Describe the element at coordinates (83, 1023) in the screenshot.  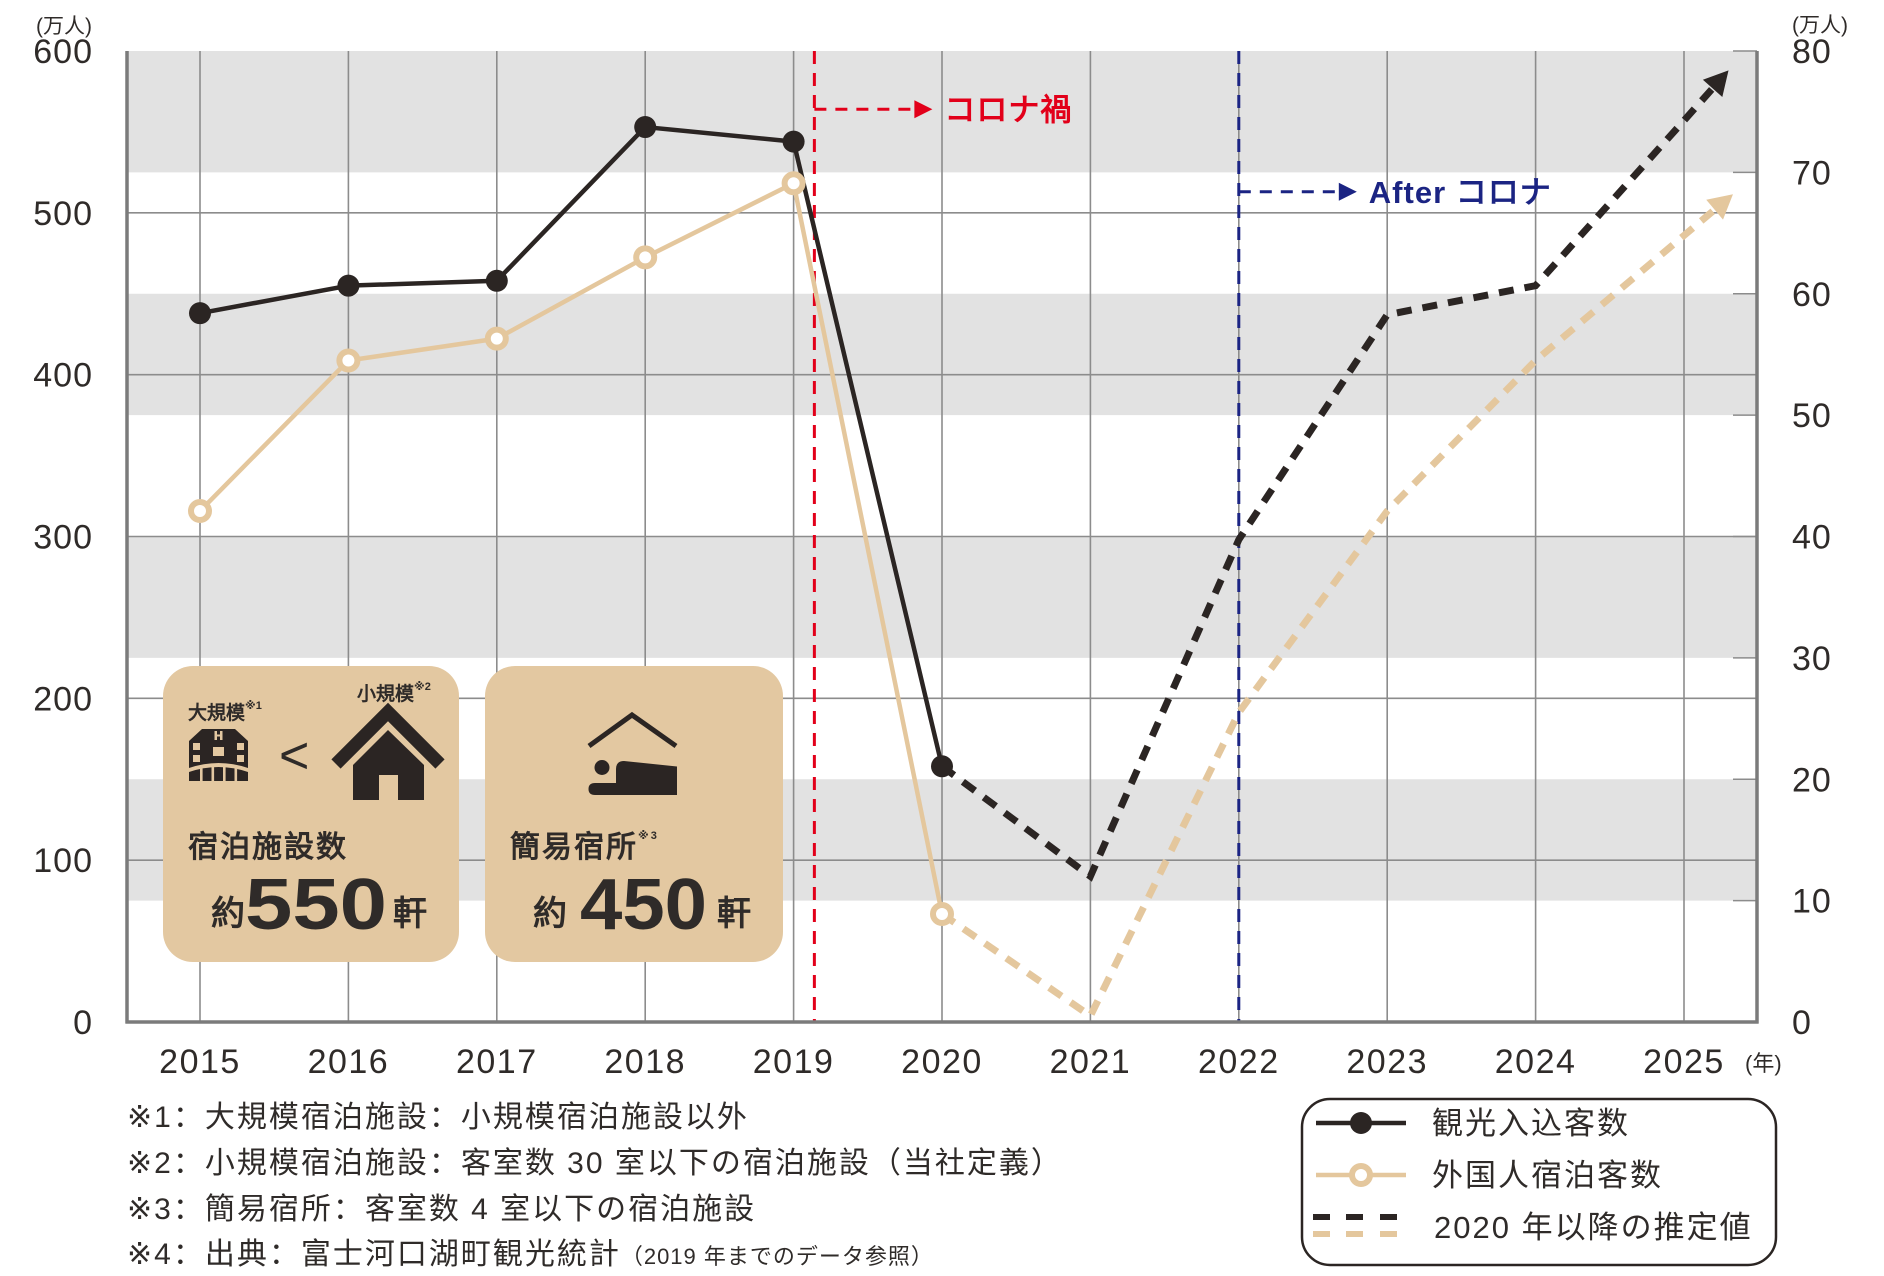
I see `left-axis-tick-label: 0` at that location.